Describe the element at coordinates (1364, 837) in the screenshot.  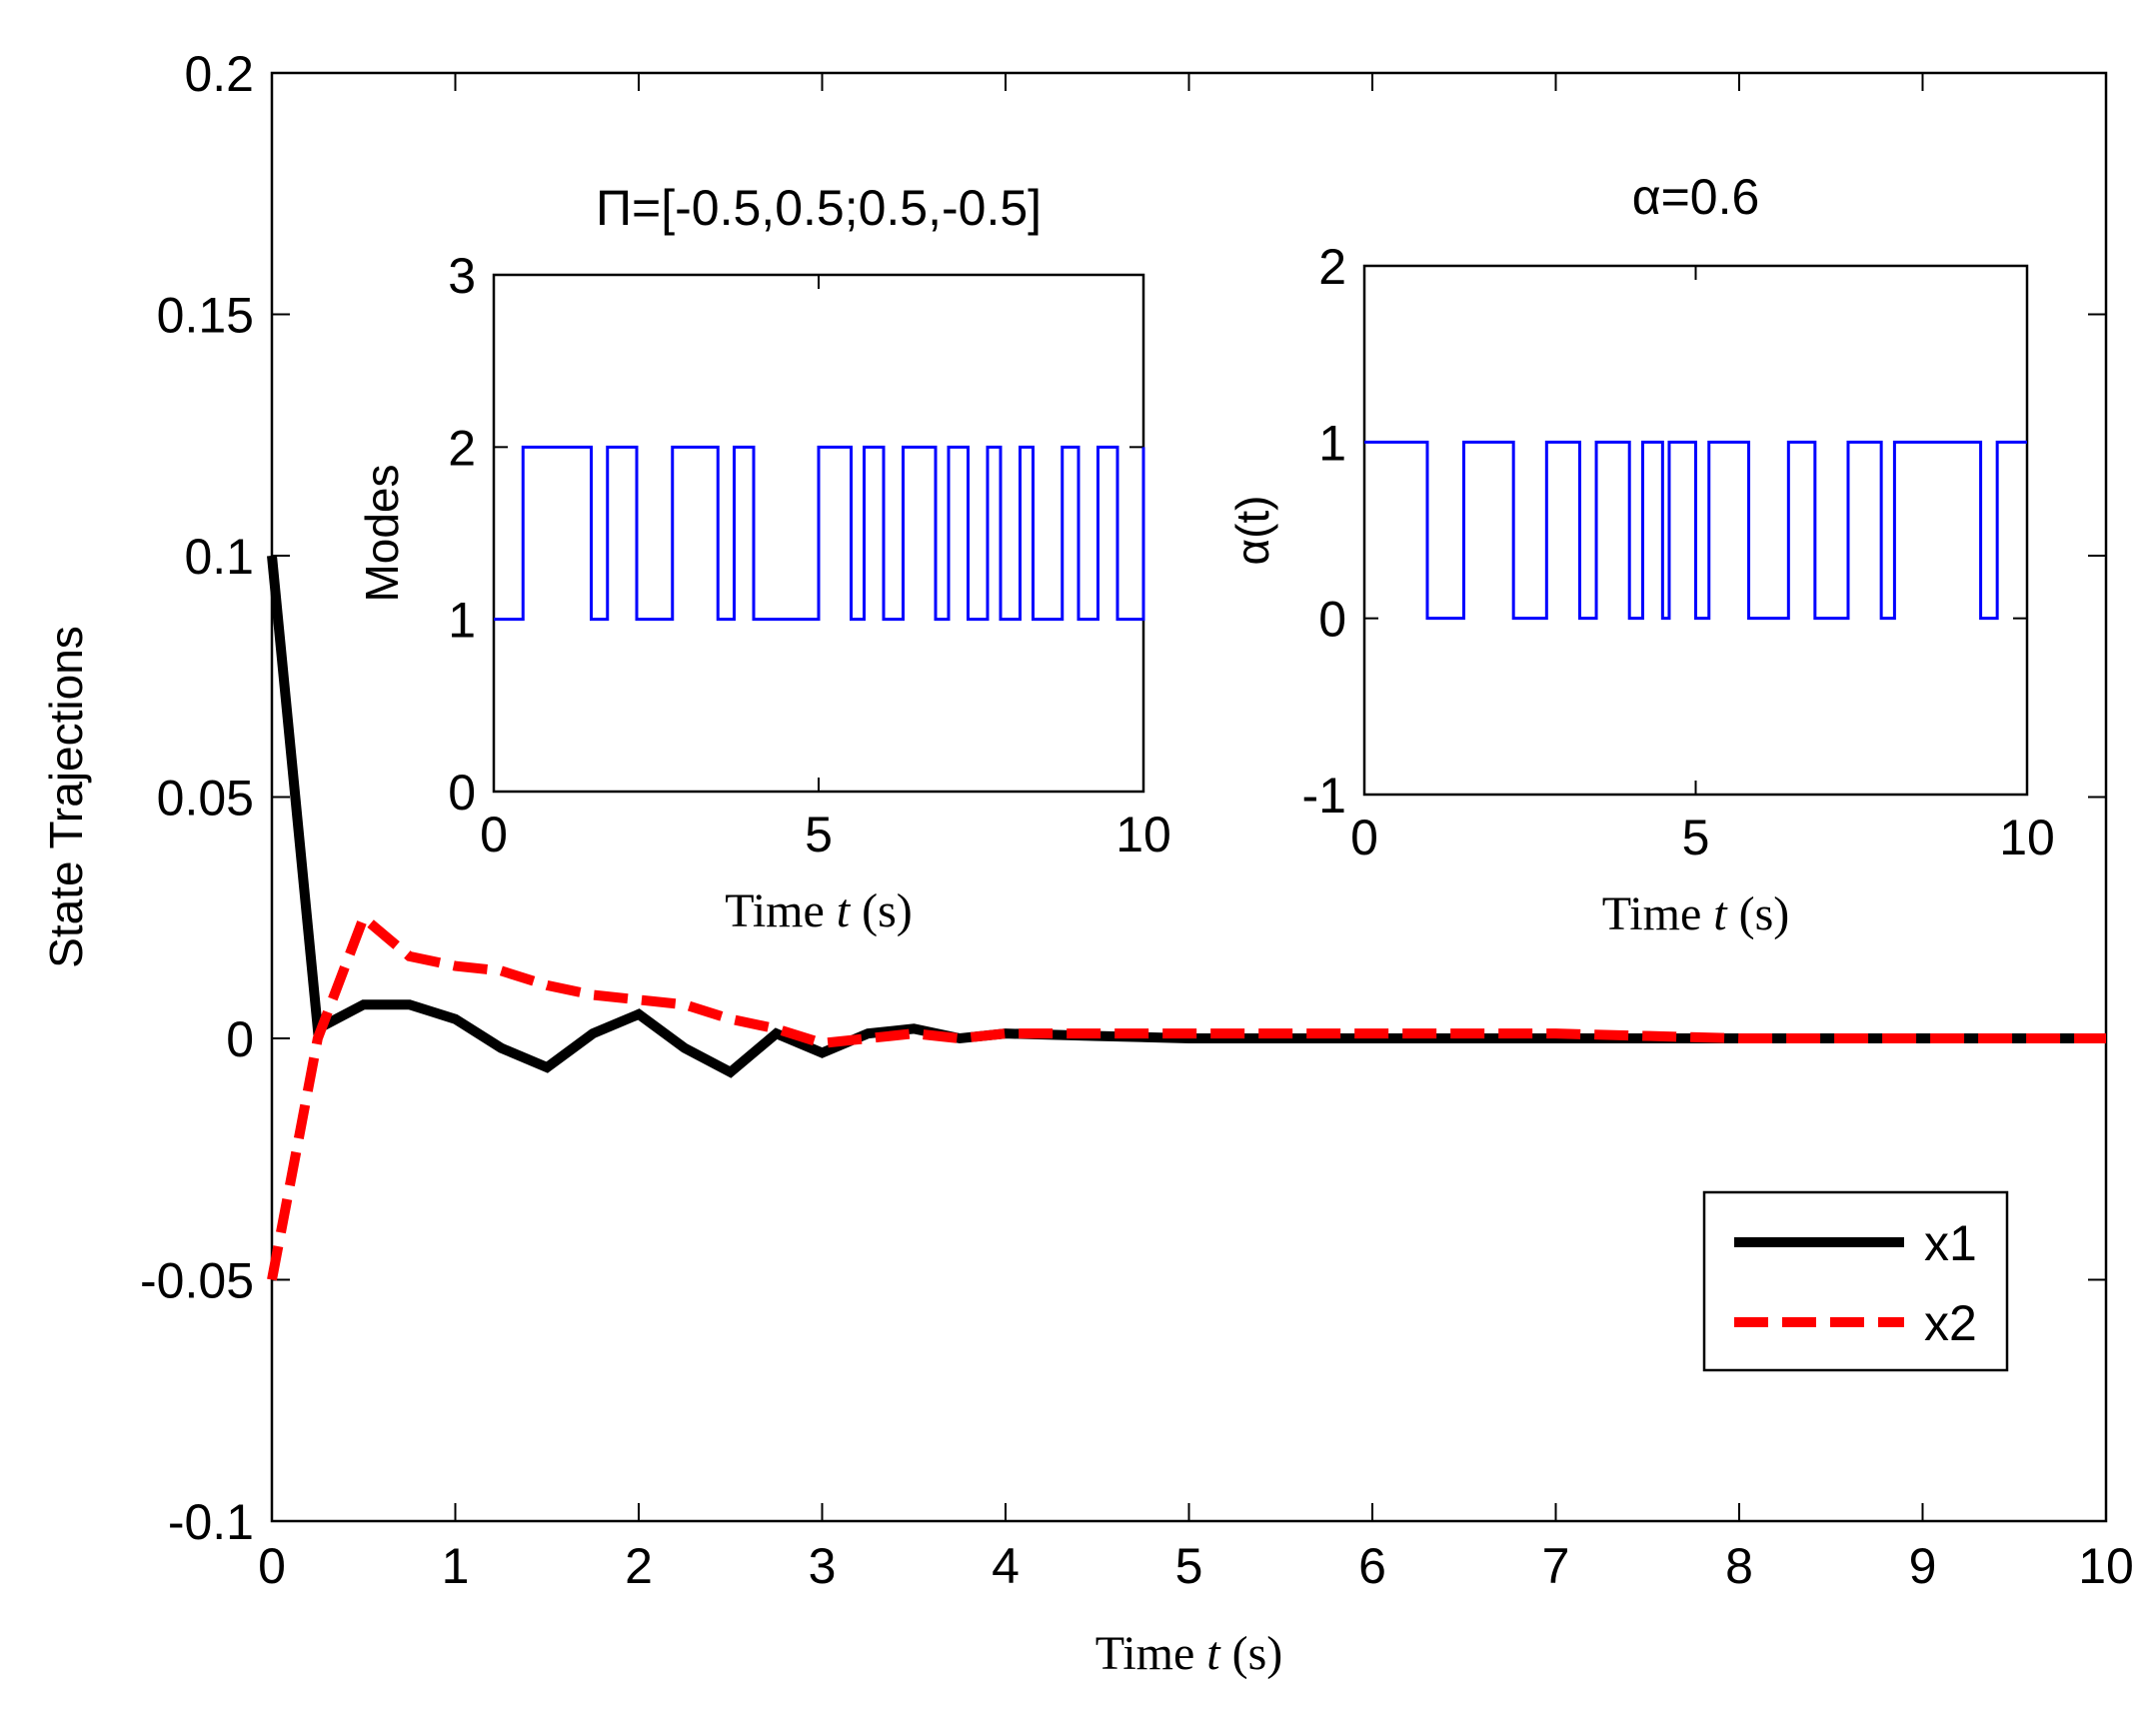
I see `inset_alpha-xtick-label: 0` at that location.